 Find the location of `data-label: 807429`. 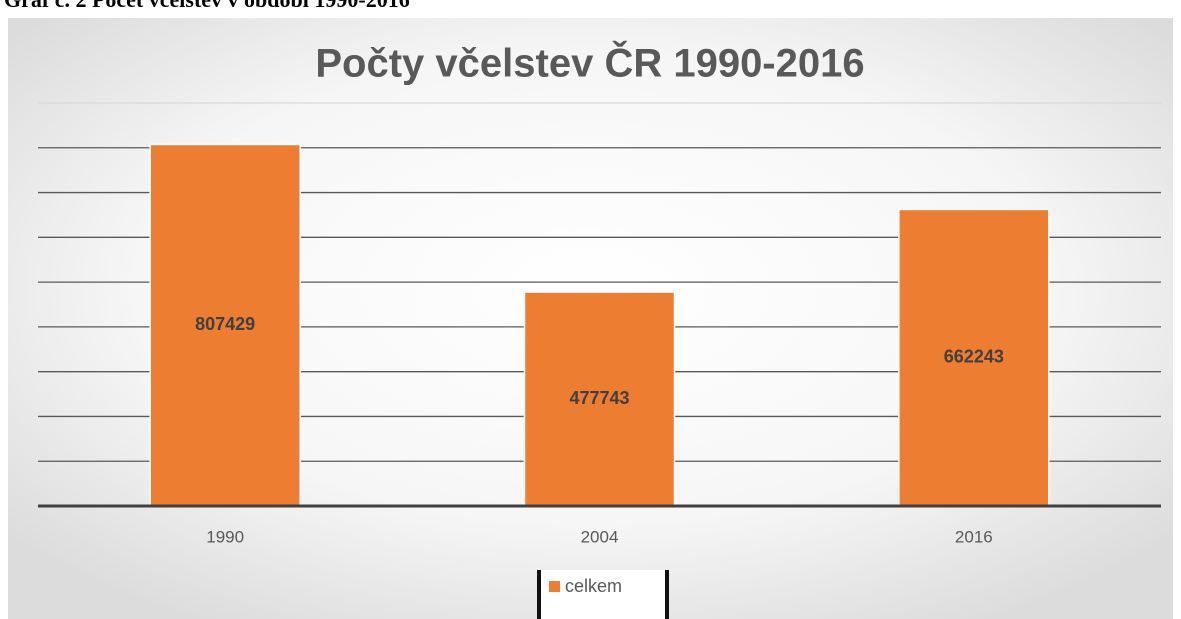

data-label: 807429 is located at coordinates (225, 324).